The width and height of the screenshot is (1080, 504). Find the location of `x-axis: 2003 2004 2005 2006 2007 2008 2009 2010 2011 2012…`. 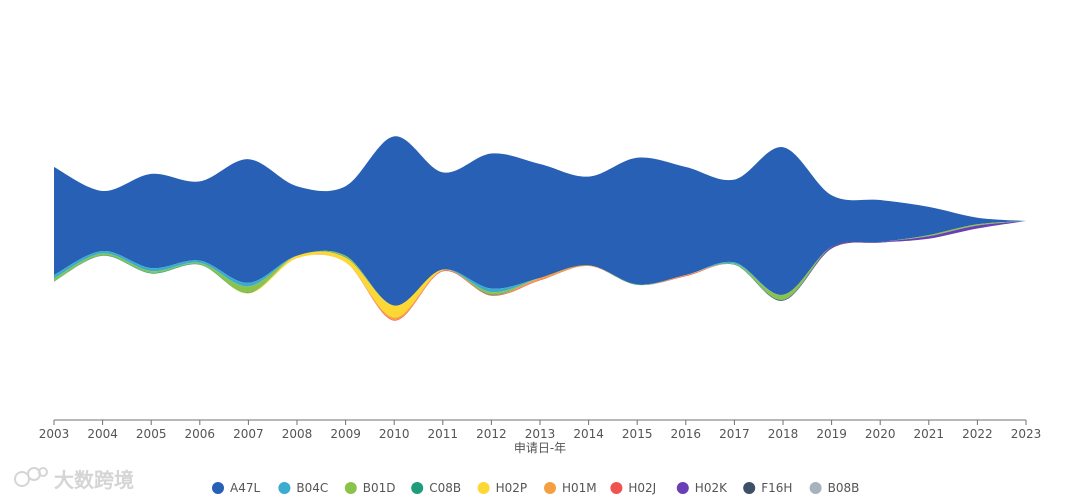

x-axis: 2003 2004 2005 2006 2007 2008 2009 2010 2011 2012… is located at coordinates (540, 430).